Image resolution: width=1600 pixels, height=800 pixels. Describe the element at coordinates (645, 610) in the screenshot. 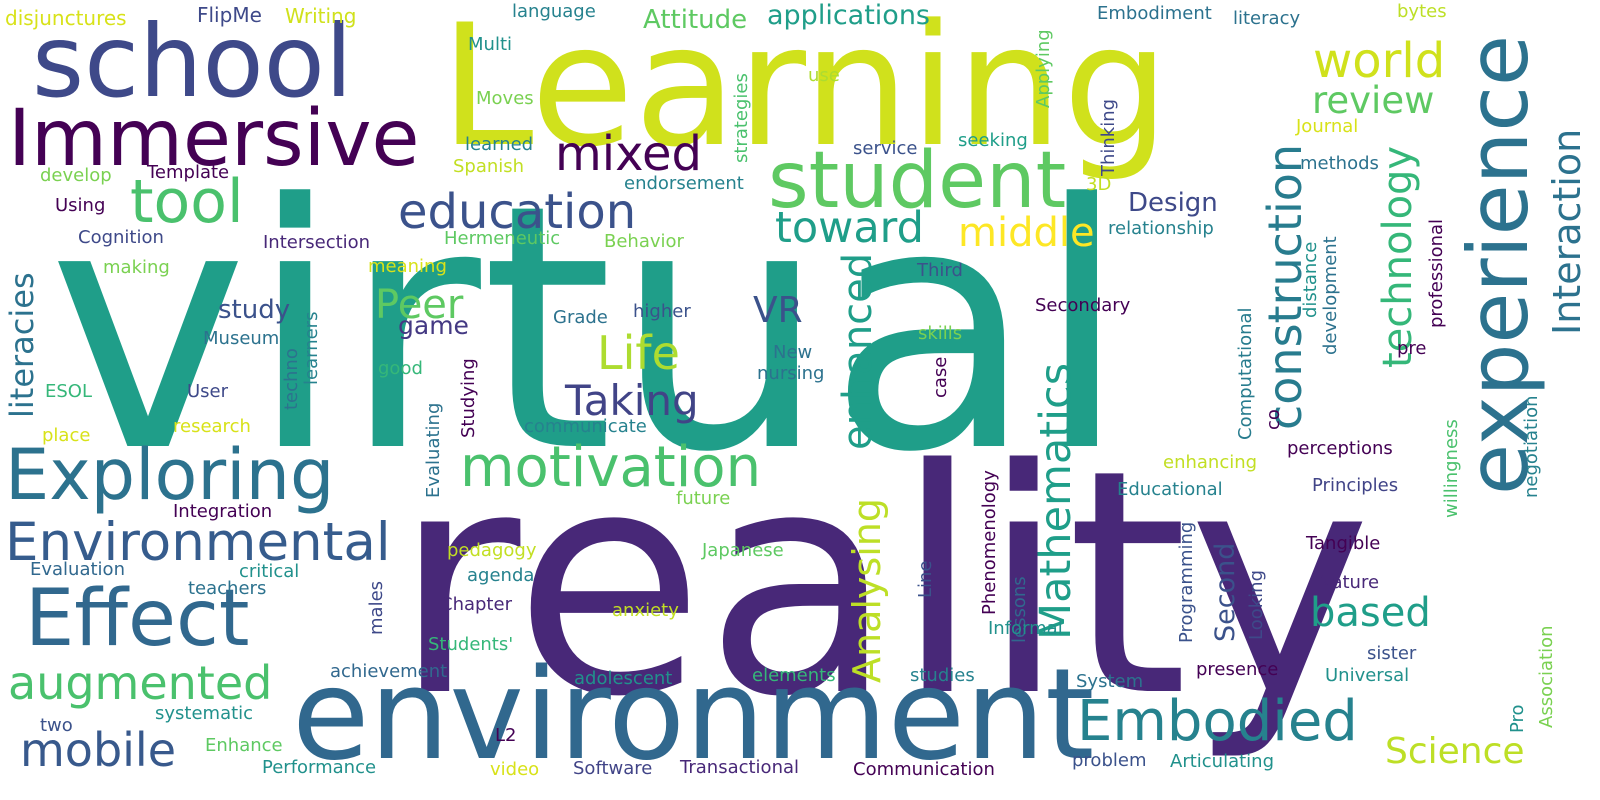

I see `cloud-word: anxiety` at that location.